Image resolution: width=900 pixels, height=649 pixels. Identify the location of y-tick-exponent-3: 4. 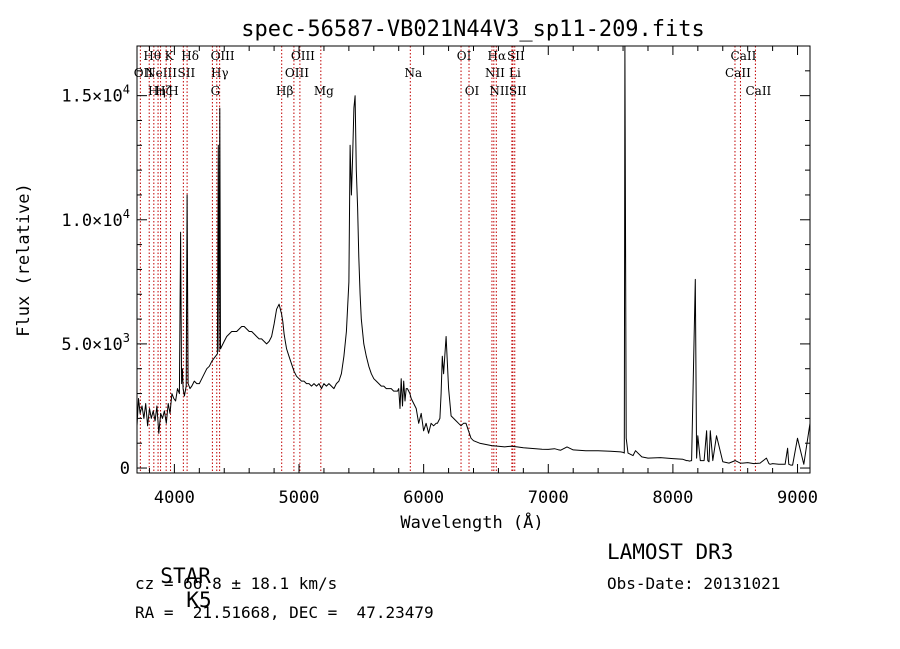
(126, 90).